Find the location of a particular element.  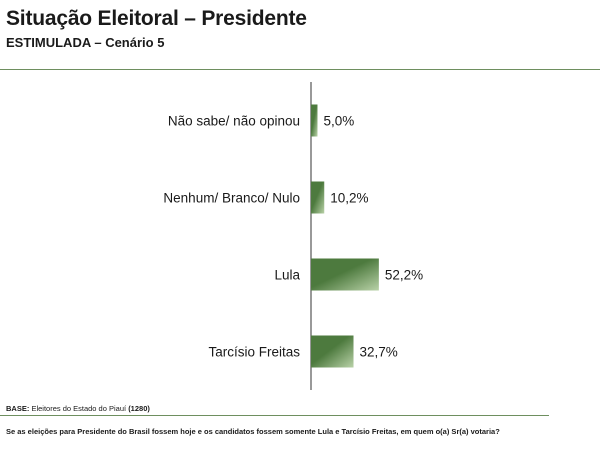

bar-value-label: 32,7% is located at coordinates (379, 352).